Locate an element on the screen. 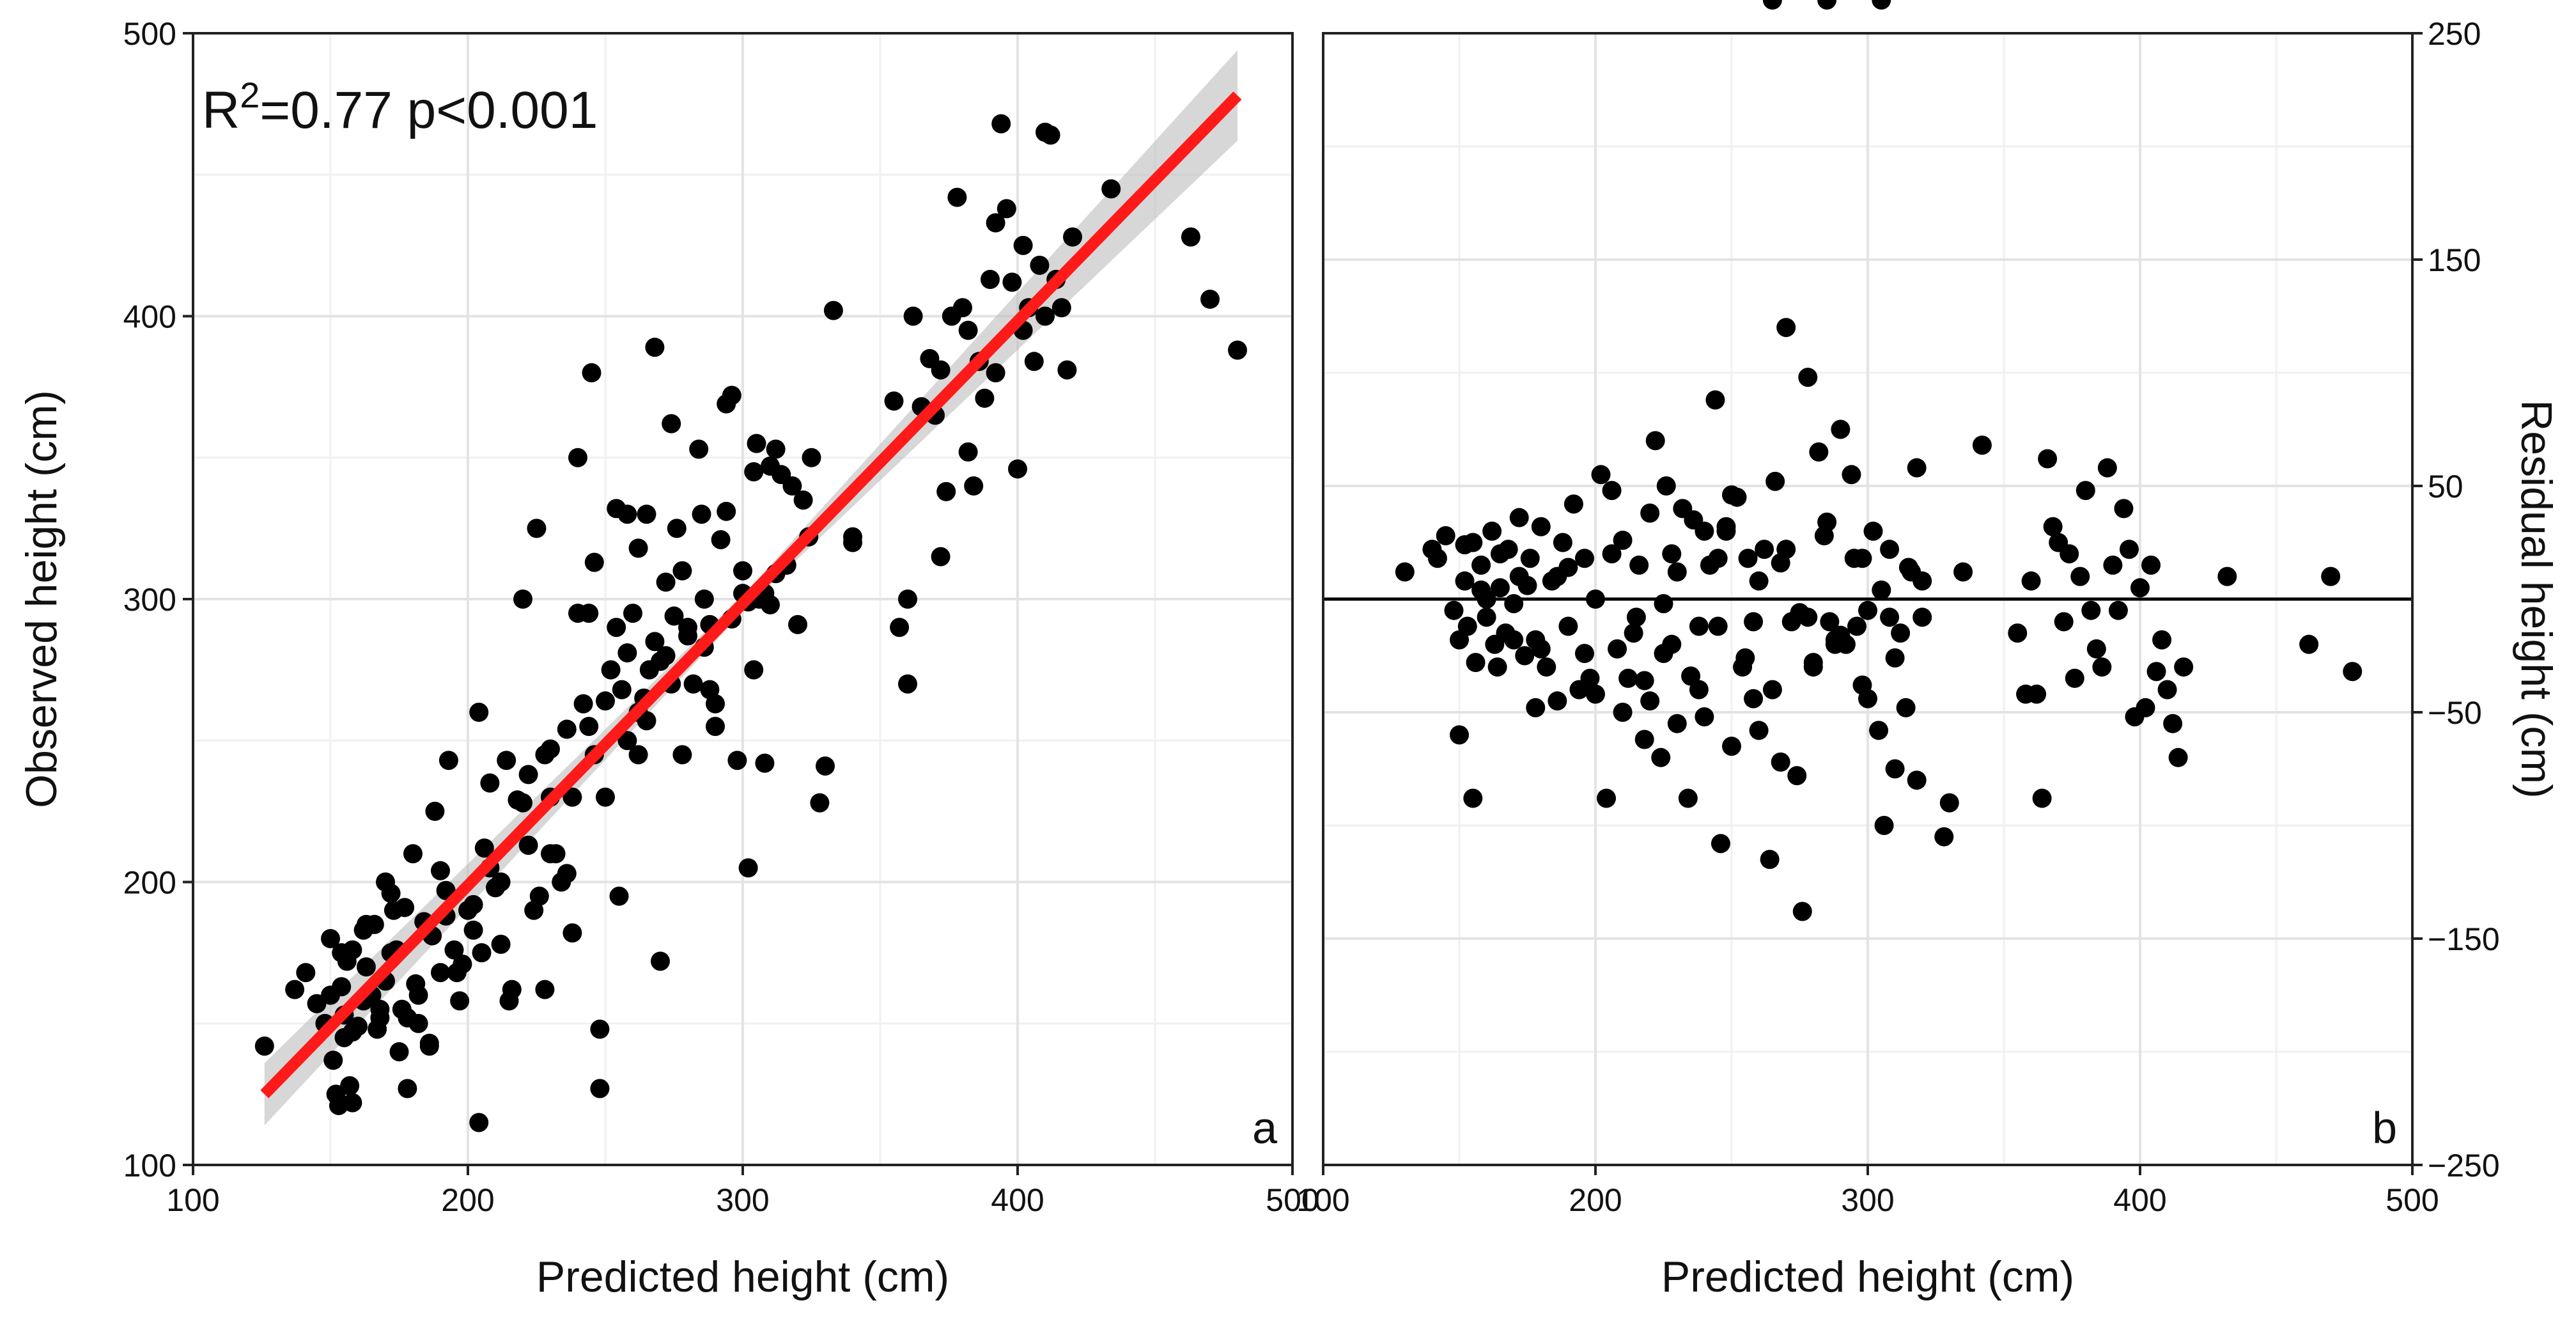 This screenshot has height=1328, width=2576. panel-a-x-axis-title: Predicted height (cm) is located at coordinates (742, 1277).